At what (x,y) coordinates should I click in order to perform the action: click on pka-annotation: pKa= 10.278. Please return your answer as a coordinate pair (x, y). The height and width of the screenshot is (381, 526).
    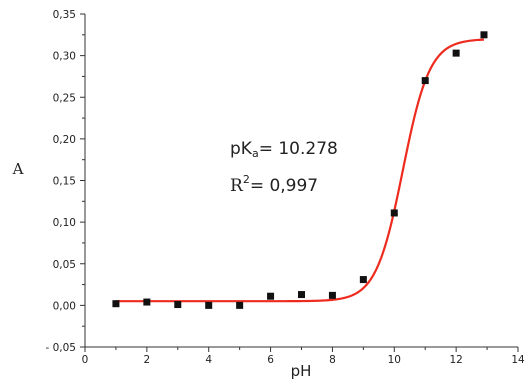
    Looking at the image, I should click on (284, 149).